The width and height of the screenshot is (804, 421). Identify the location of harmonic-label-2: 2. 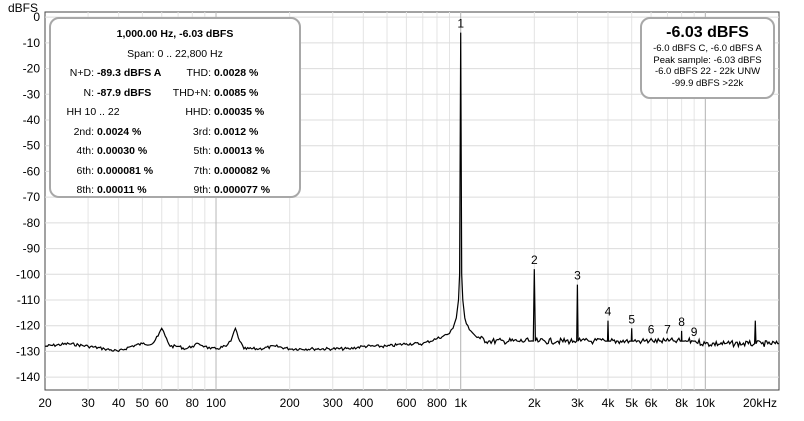
(534, 260).